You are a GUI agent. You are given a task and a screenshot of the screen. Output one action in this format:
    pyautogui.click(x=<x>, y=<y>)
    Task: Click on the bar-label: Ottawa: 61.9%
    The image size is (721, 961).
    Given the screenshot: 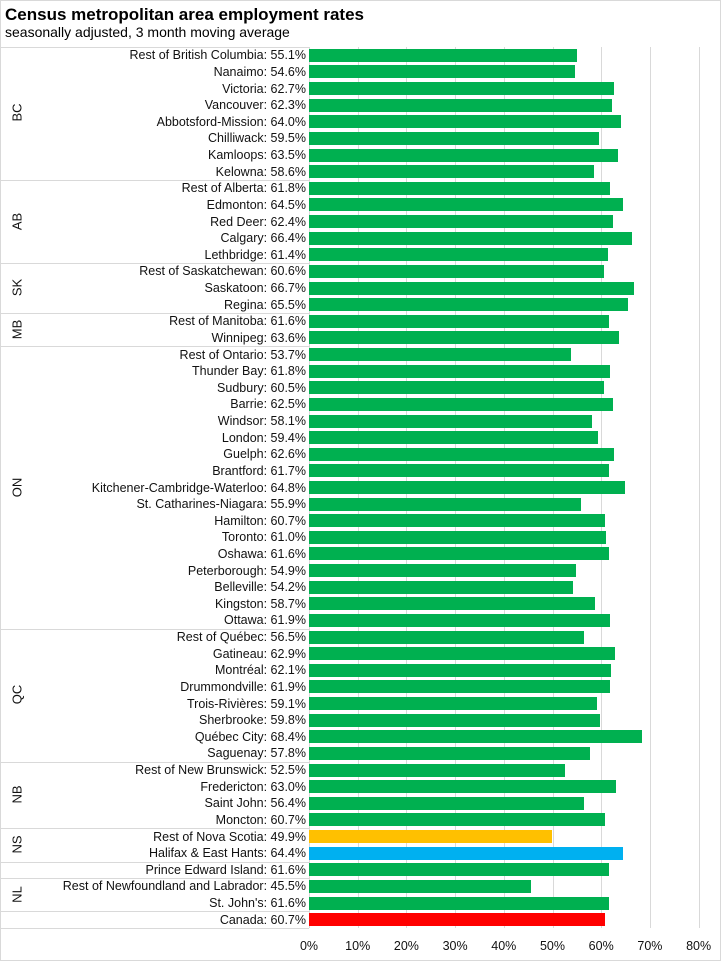 What is the action you would take?
    pyautogui.click(x=265, y=620)
    